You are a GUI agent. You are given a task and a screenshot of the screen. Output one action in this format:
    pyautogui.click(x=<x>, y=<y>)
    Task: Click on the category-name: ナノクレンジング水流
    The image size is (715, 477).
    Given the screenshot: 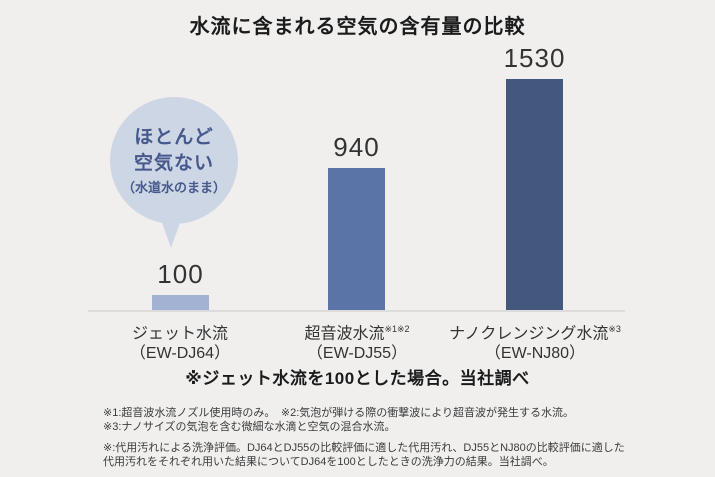 What is the action you would take?
    pyautogui.click(x=529, y=334)
    